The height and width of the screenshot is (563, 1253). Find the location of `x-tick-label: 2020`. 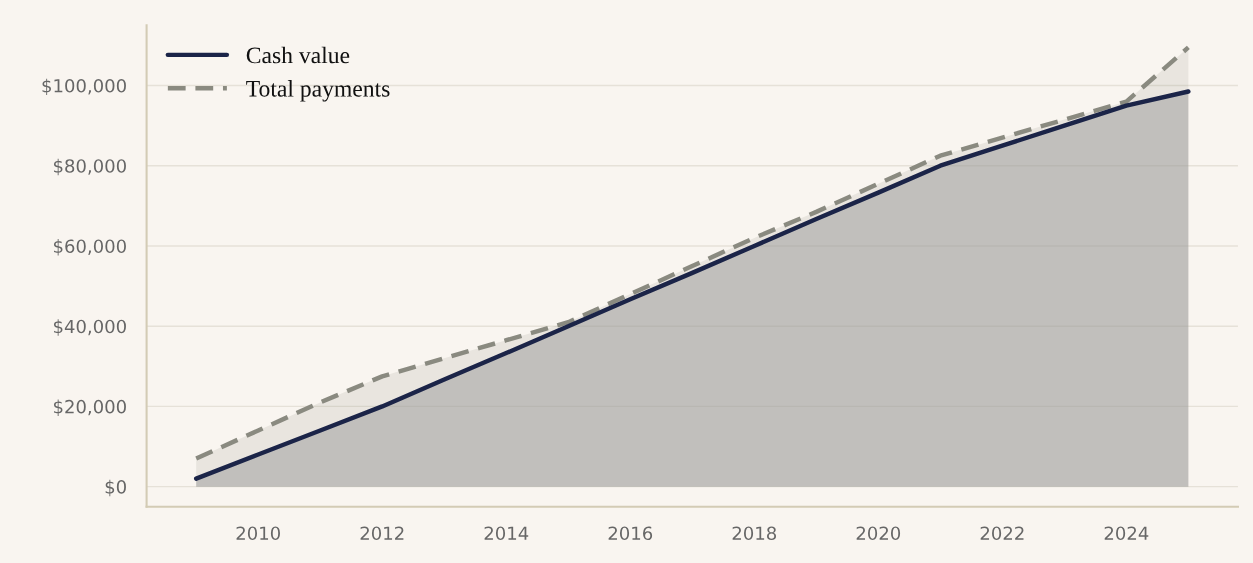

x-tick-label: 2020 is located at coordinates (878, 533).